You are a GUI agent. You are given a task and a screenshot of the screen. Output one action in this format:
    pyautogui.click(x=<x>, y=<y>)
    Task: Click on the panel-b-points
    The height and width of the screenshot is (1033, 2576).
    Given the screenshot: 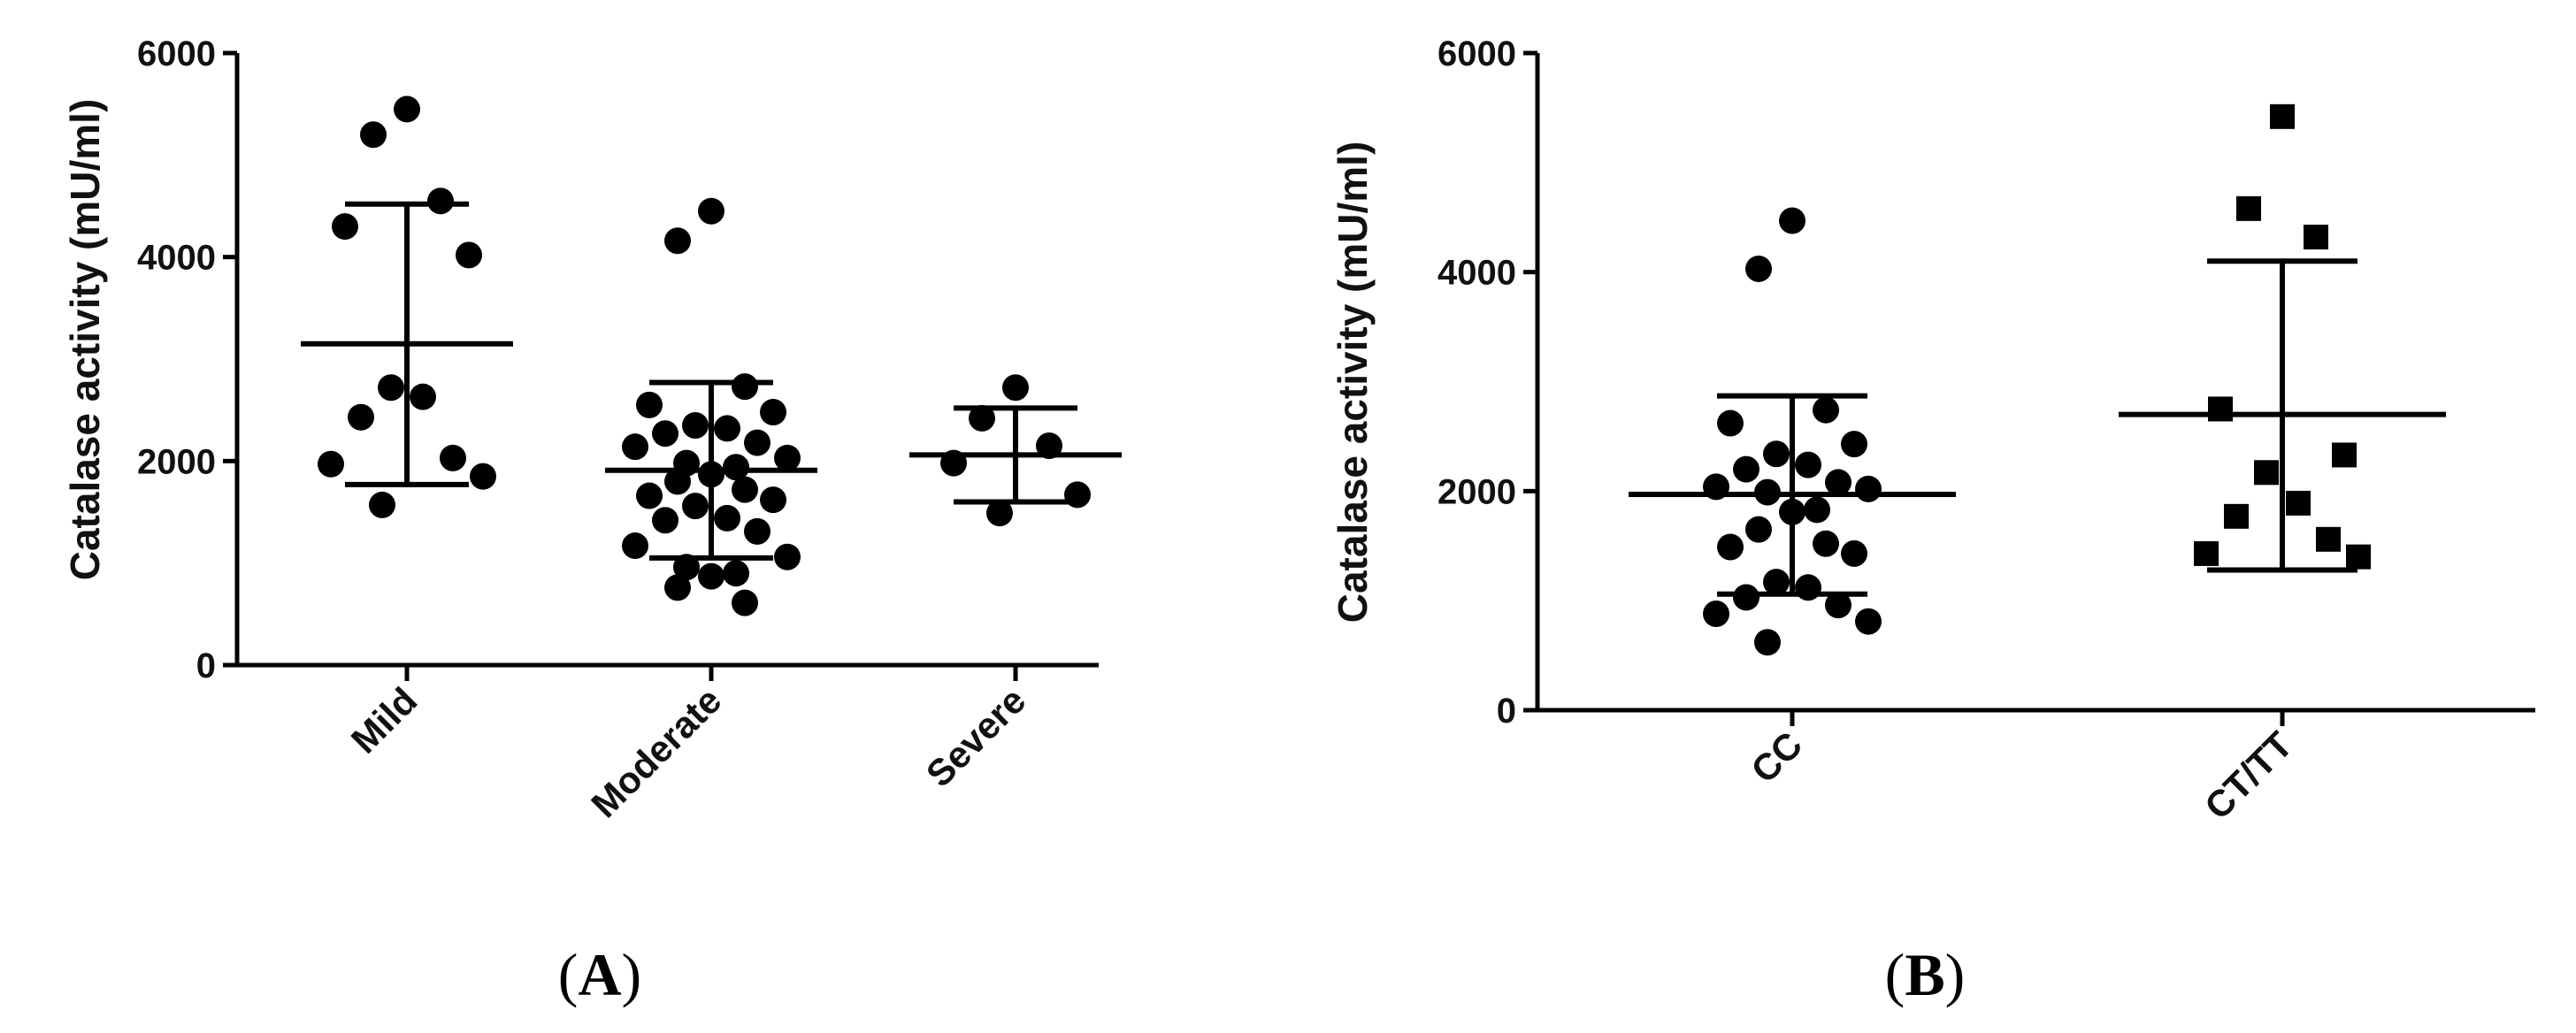 What is the action you would take?
    pyautogui.click(x=2037, y=379)
    